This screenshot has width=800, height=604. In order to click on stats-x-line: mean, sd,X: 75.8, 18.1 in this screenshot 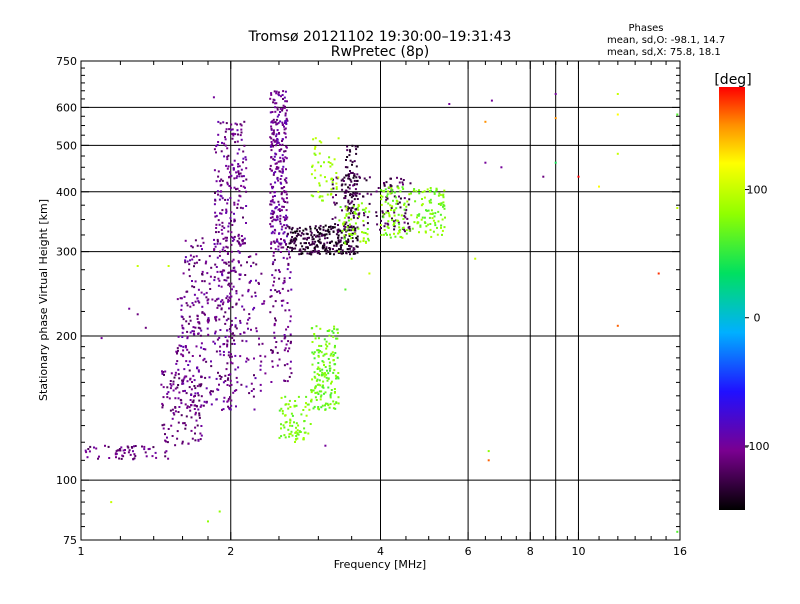, I will do `click(664, 52)`.